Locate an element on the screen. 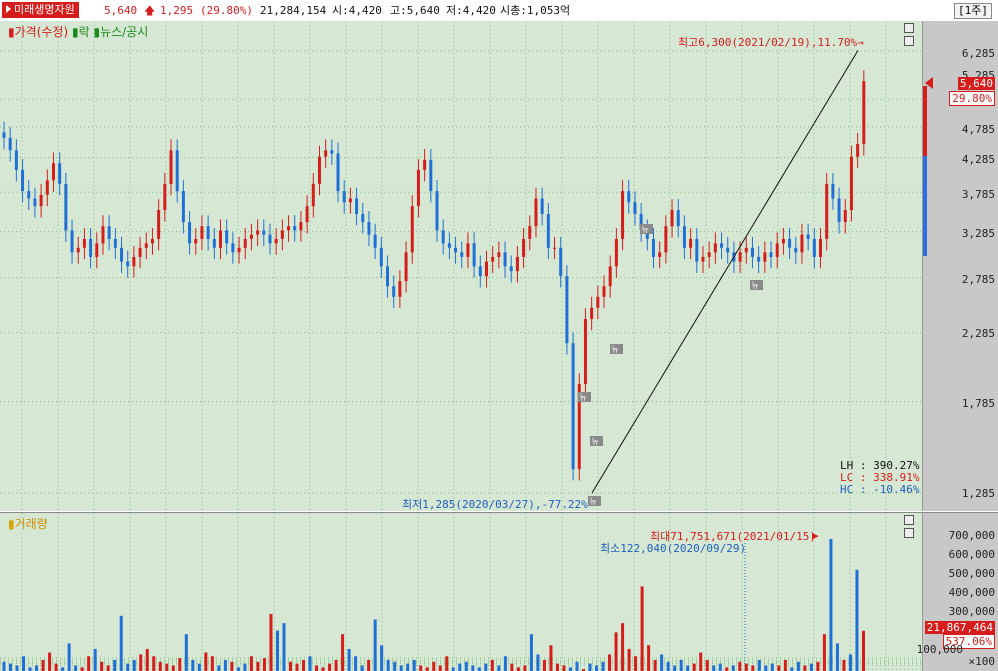  open-price: 시:4,420 is located at coordinates (357, 10).